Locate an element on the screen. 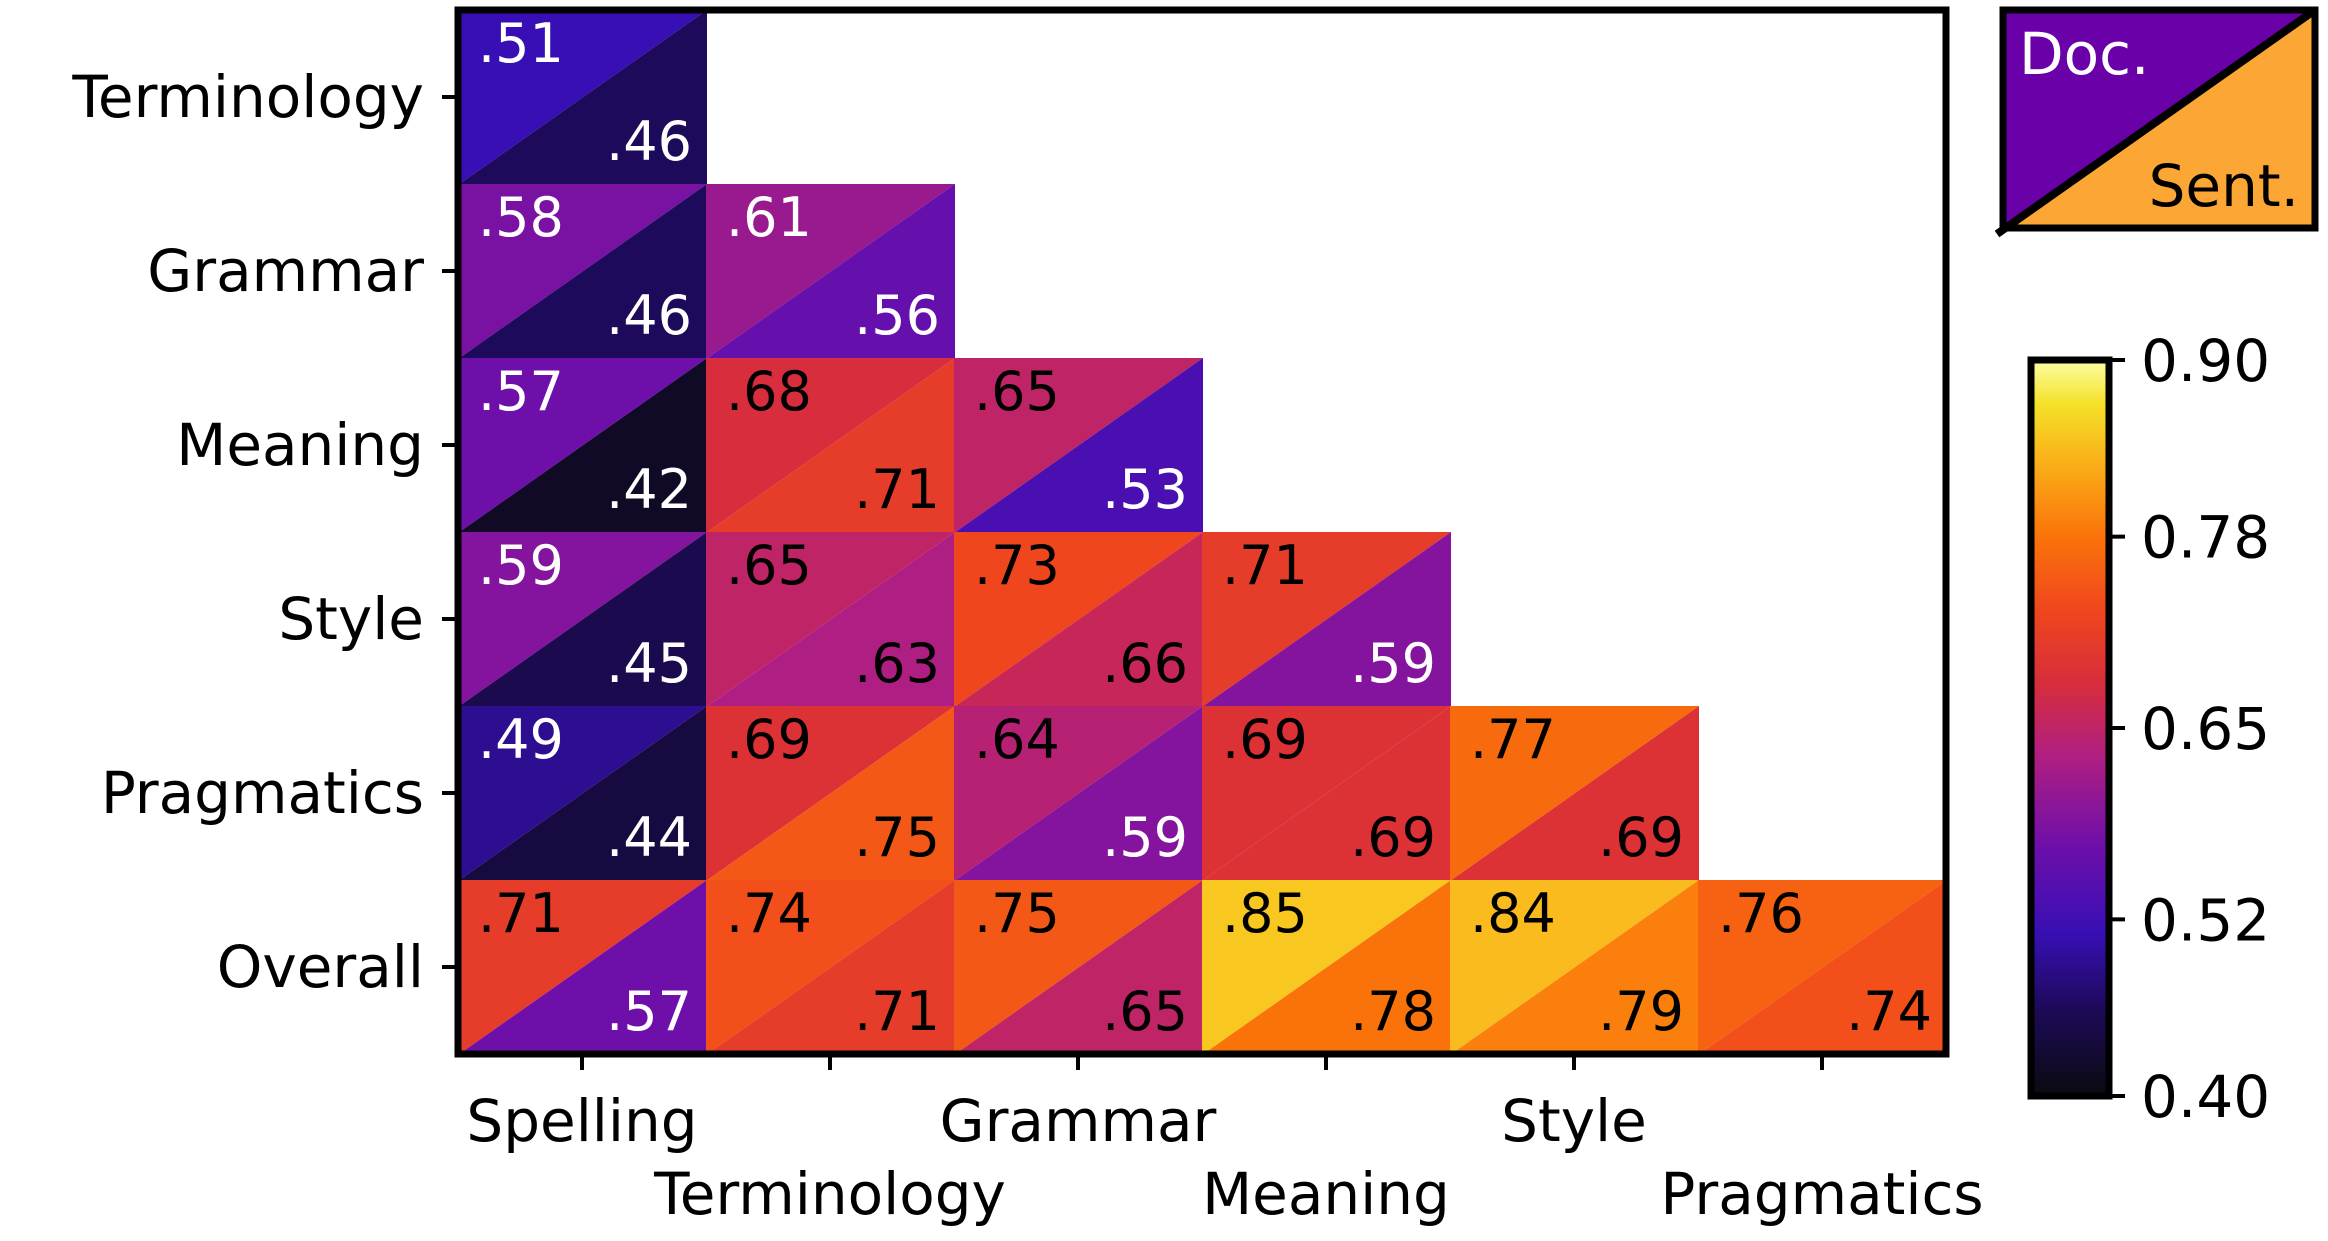  colorbar-tick-label: 0.52 is located at coordinates (2205, 920).